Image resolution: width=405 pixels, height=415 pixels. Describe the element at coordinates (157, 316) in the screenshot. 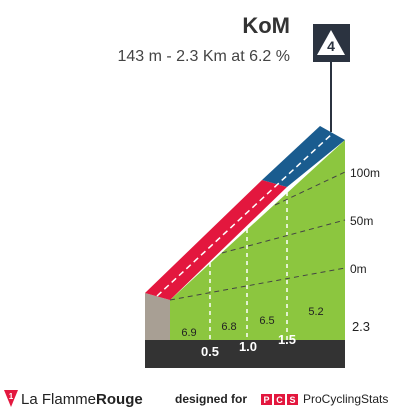

I see `profile-side` at that location.